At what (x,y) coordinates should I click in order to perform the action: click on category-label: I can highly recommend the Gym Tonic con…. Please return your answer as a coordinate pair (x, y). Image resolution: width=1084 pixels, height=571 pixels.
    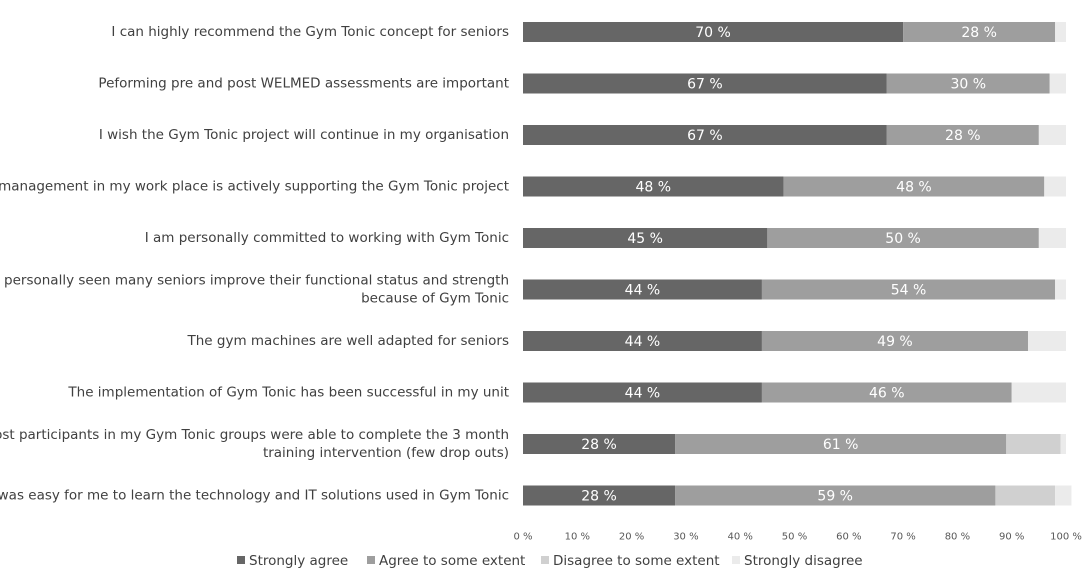
    Looking at the image, I should click on (310, 32).